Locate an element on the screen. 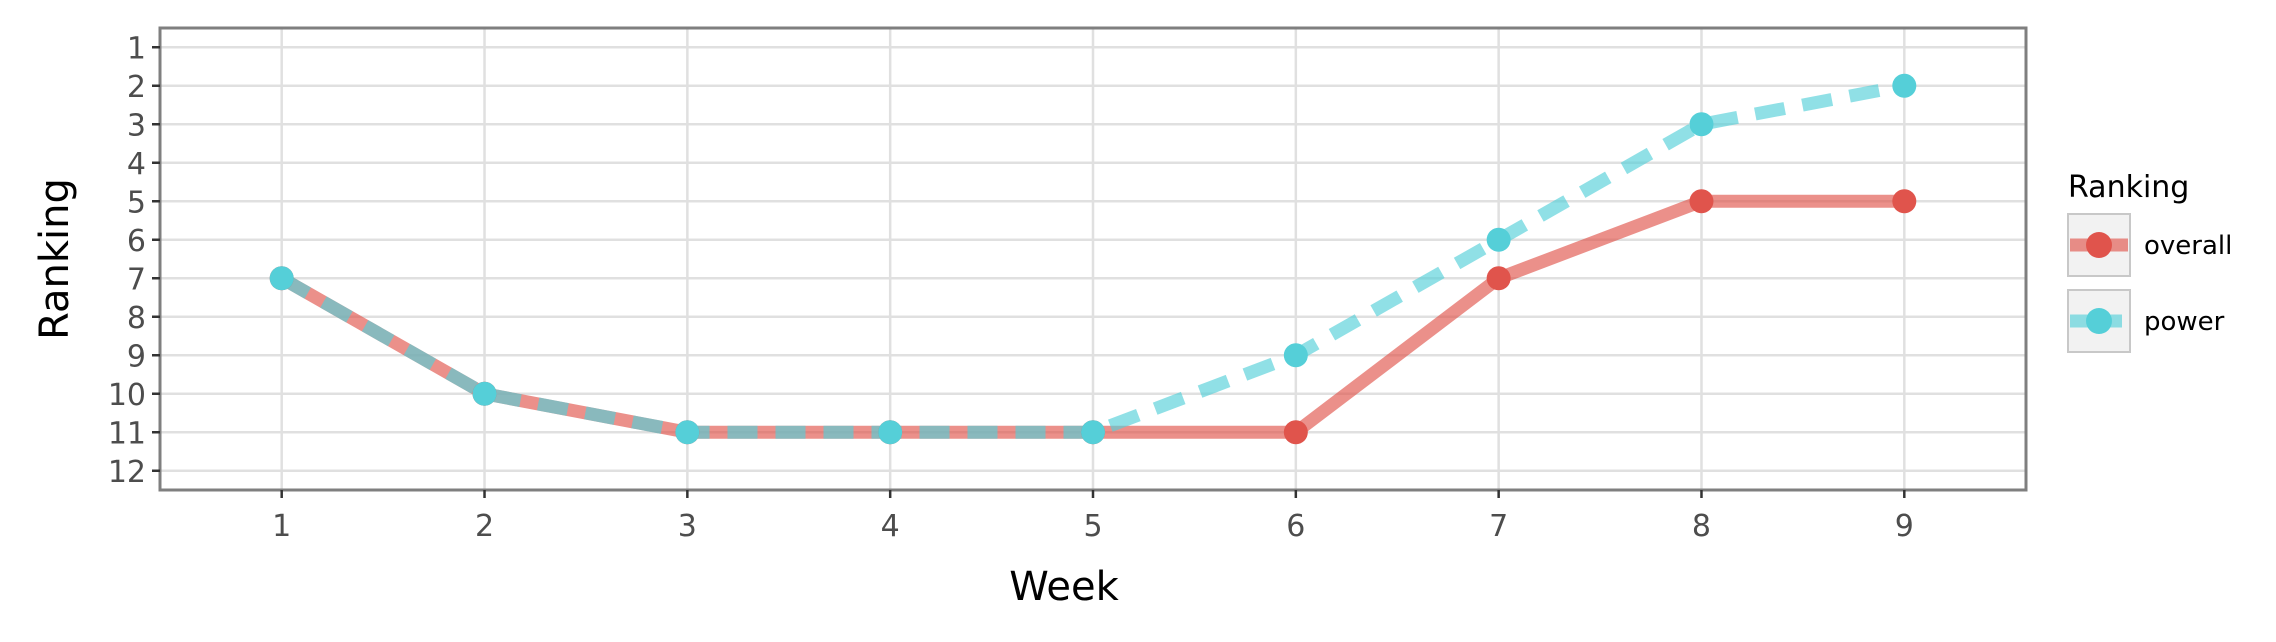 Image resolution: width=2276 pixels, height=642 pixels. x-tick-label: 9 is located at coordinates (1904, 526).